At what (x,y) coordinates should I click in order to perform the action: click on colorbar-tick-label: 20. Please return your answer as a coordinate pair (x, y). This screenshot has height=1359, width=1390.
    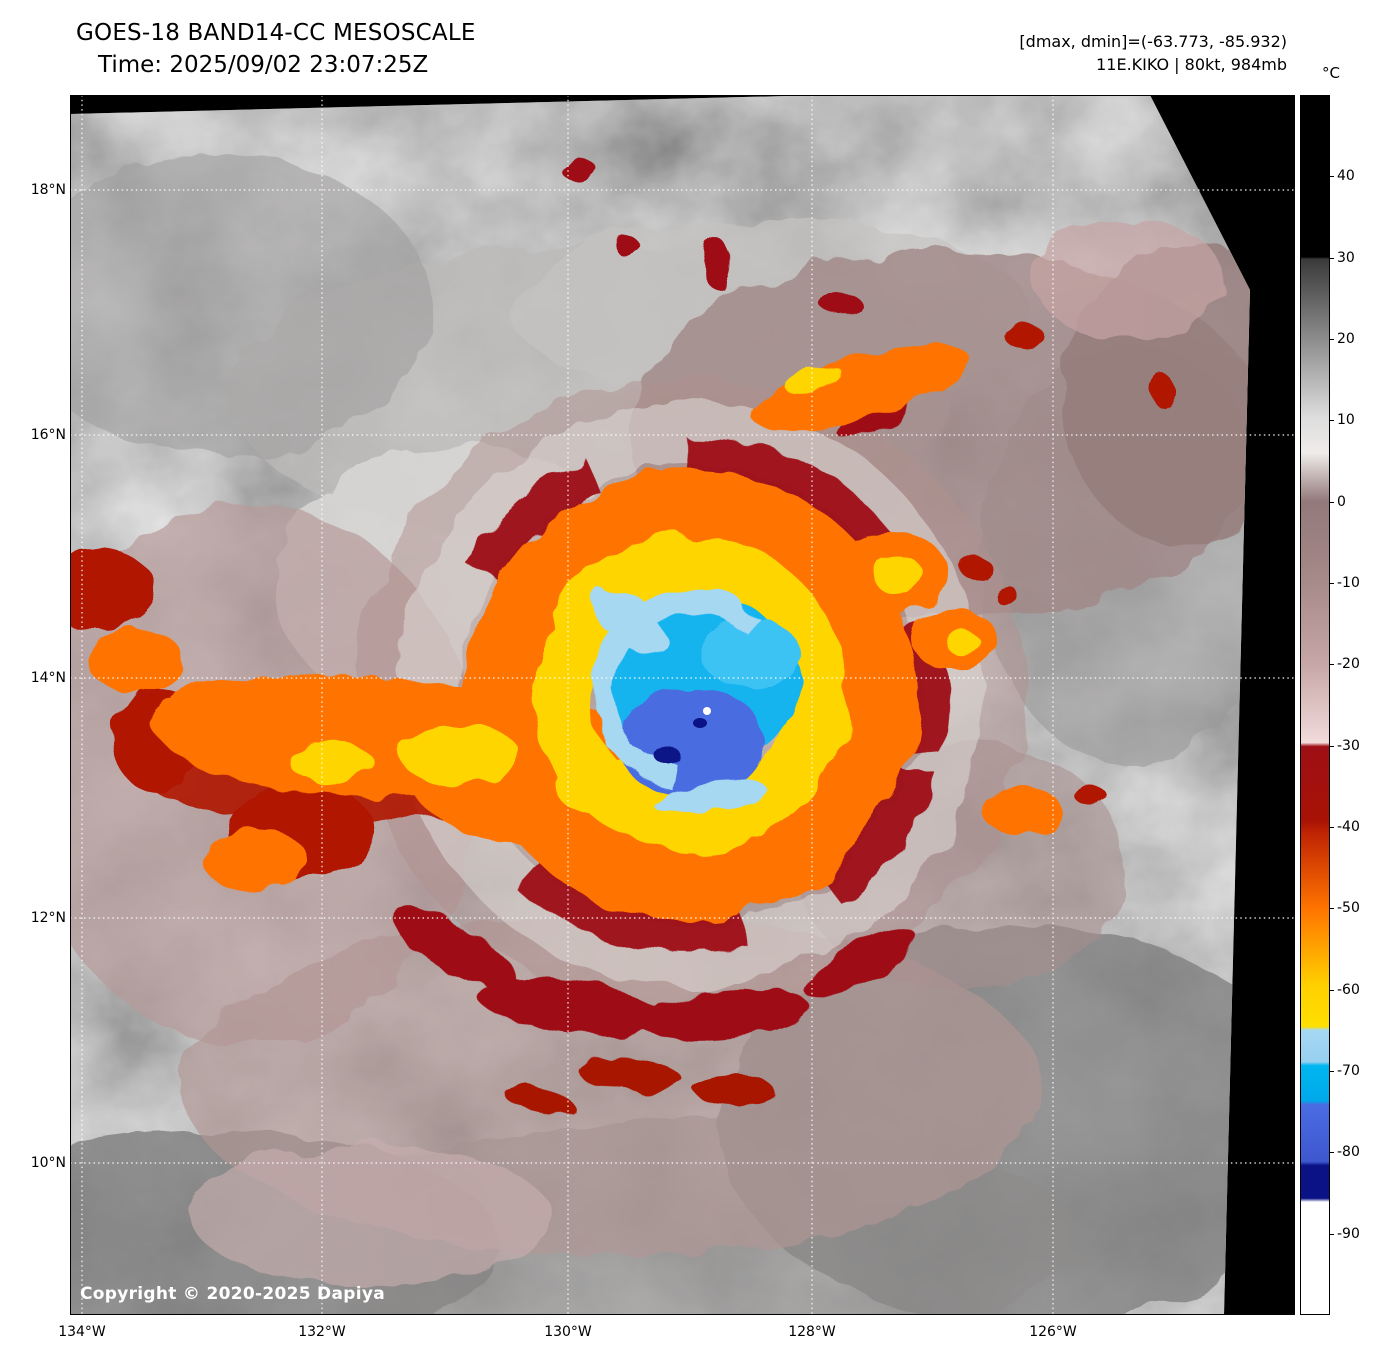
    Looking at the image, I should click on (1342, 339).